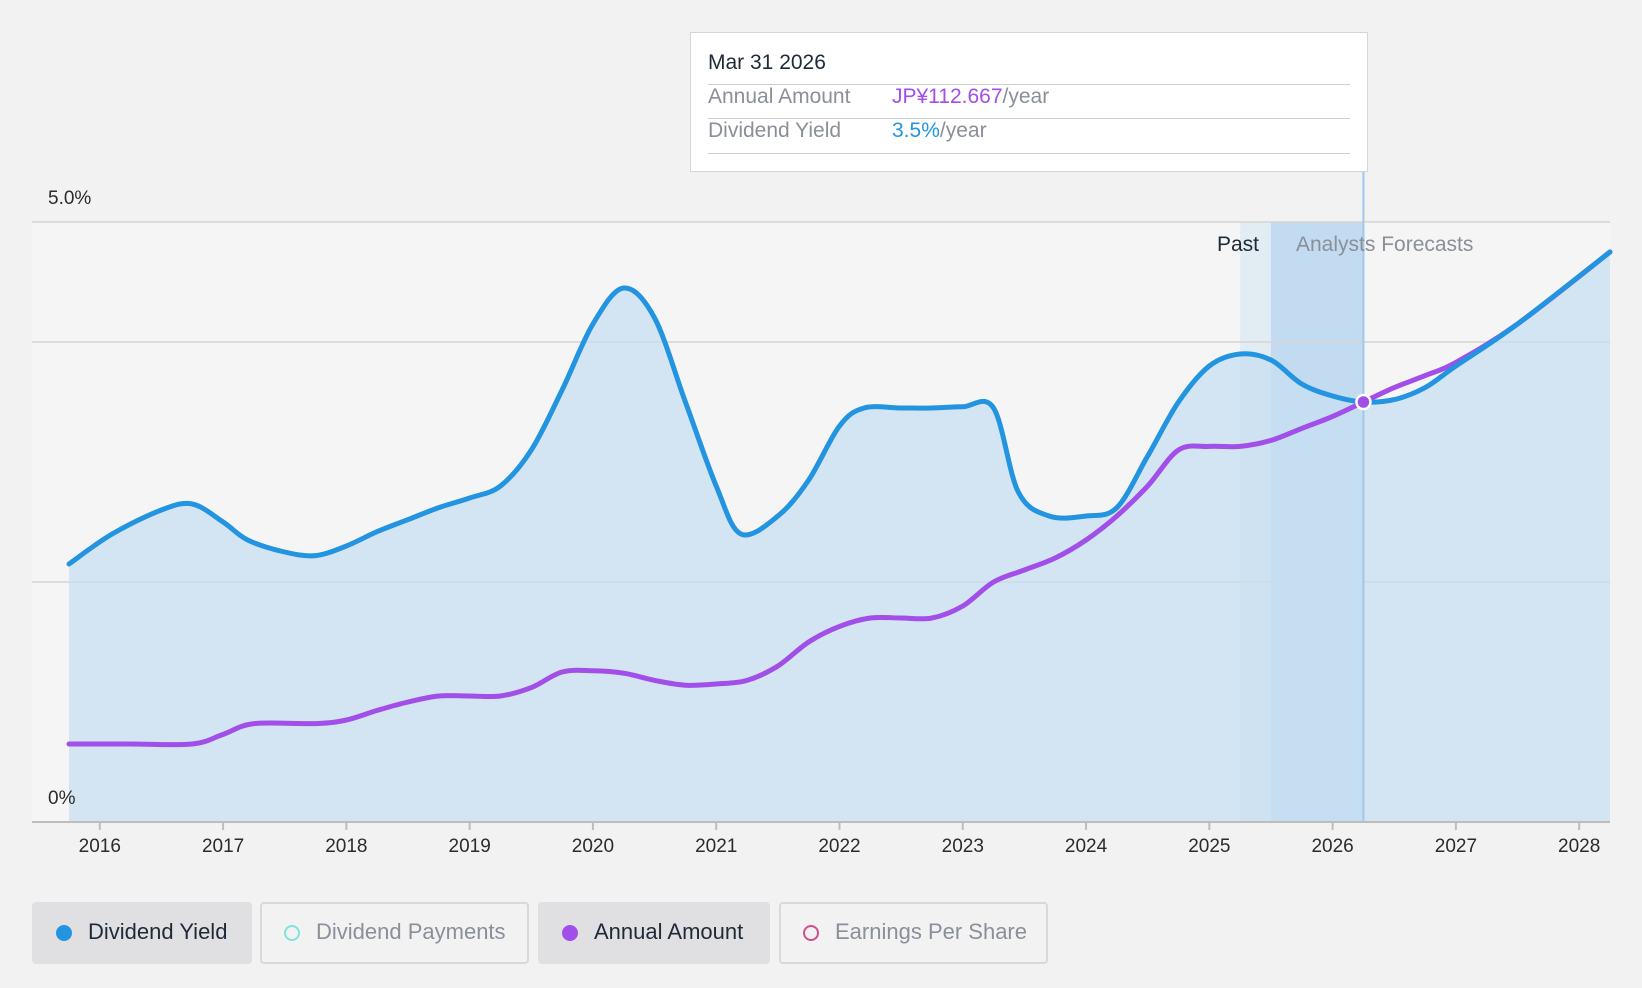 This screenshot has width=1642, height=988. I want to click on legend-dividend-payments: Dividend Payments, so click(394, 933).